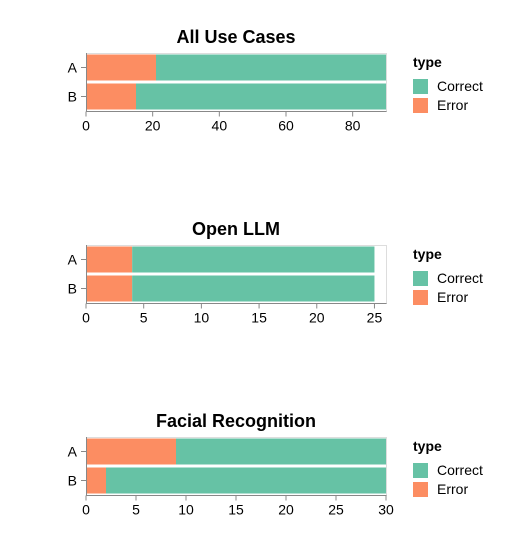 The width and height of the screenshot is (525, 556). Describe the element at coordinates (286, 126) in the screenshot. I see `x-tick-label: 60` at that location.